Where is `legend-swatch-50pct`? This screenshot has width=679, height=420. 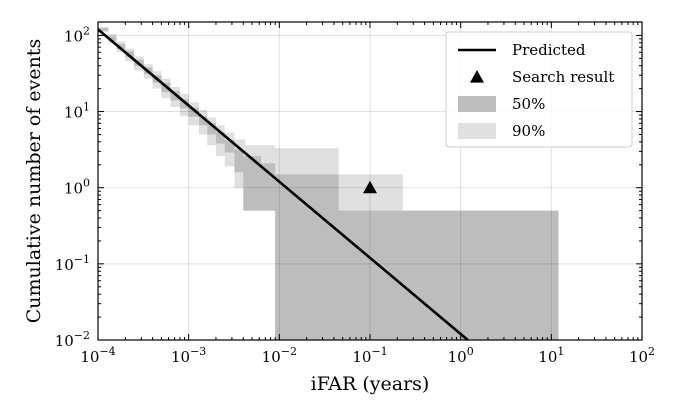
legend-swatch-50pct is located at coordinates (477, 104).